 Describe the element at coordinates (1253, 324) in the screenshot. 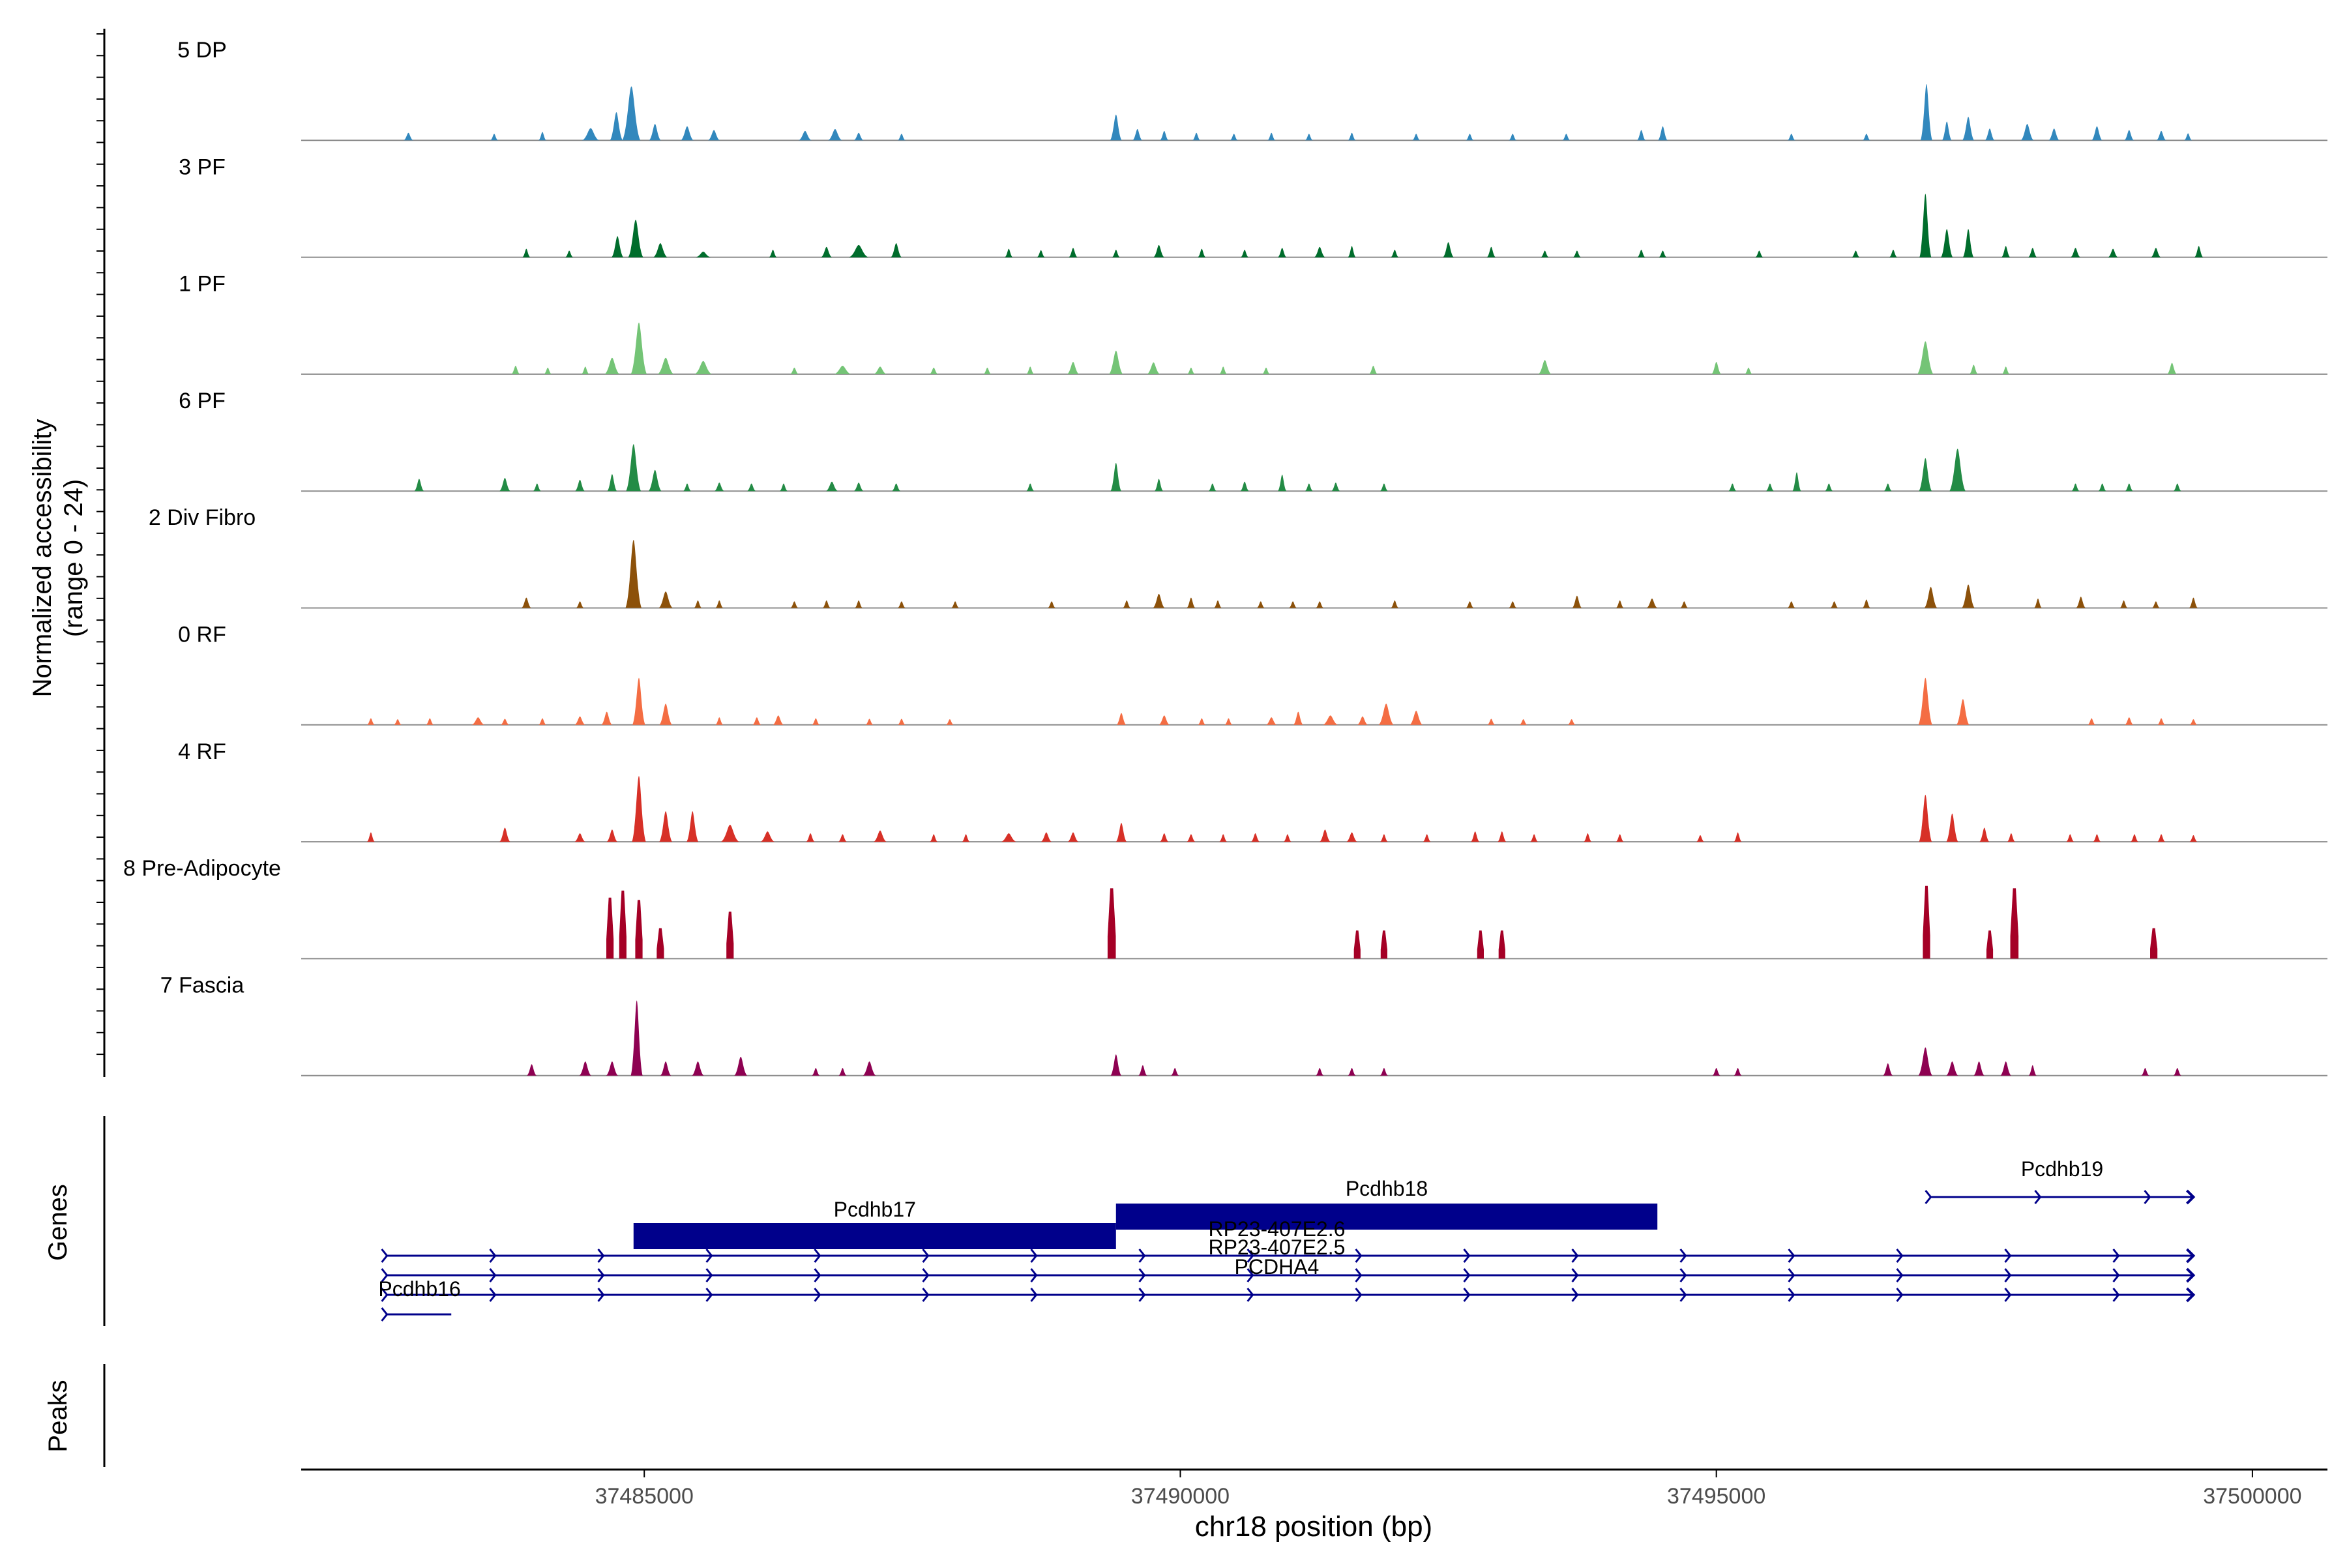

I see `track-1-pf: 1 PF` at that location.